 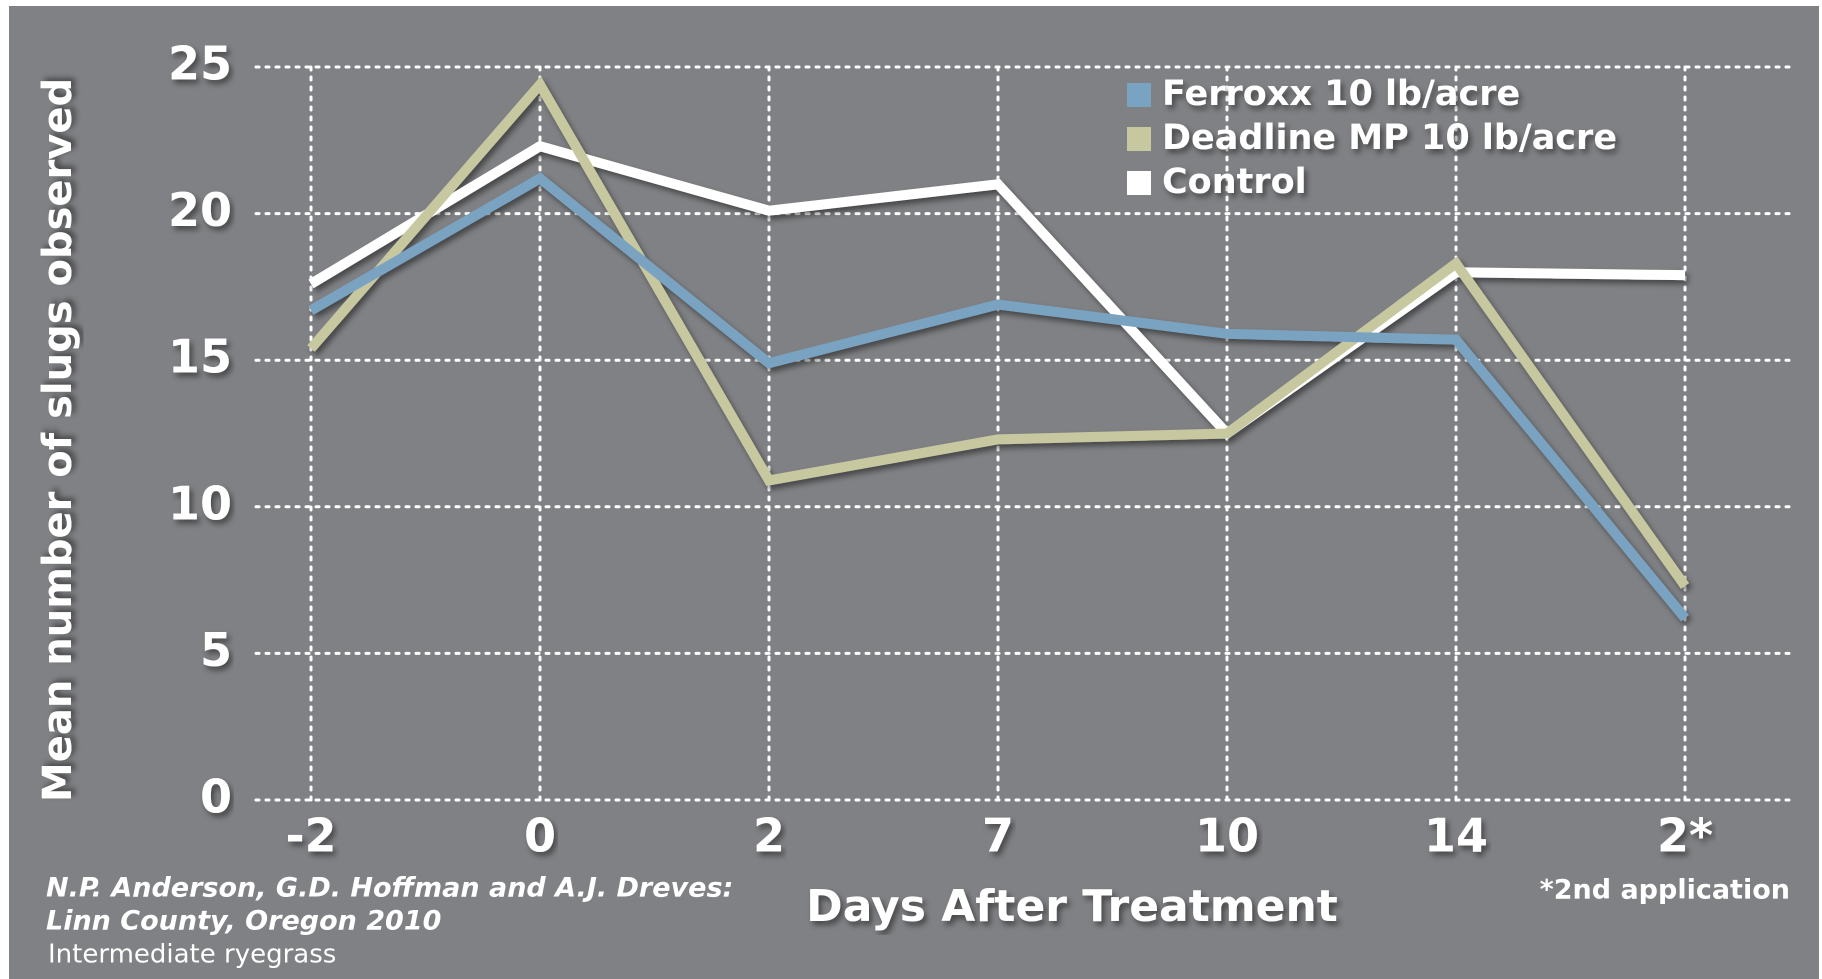 I want to click on legend-label: Deadline MP 10 lb/acre, so click(x=1389, y=138).